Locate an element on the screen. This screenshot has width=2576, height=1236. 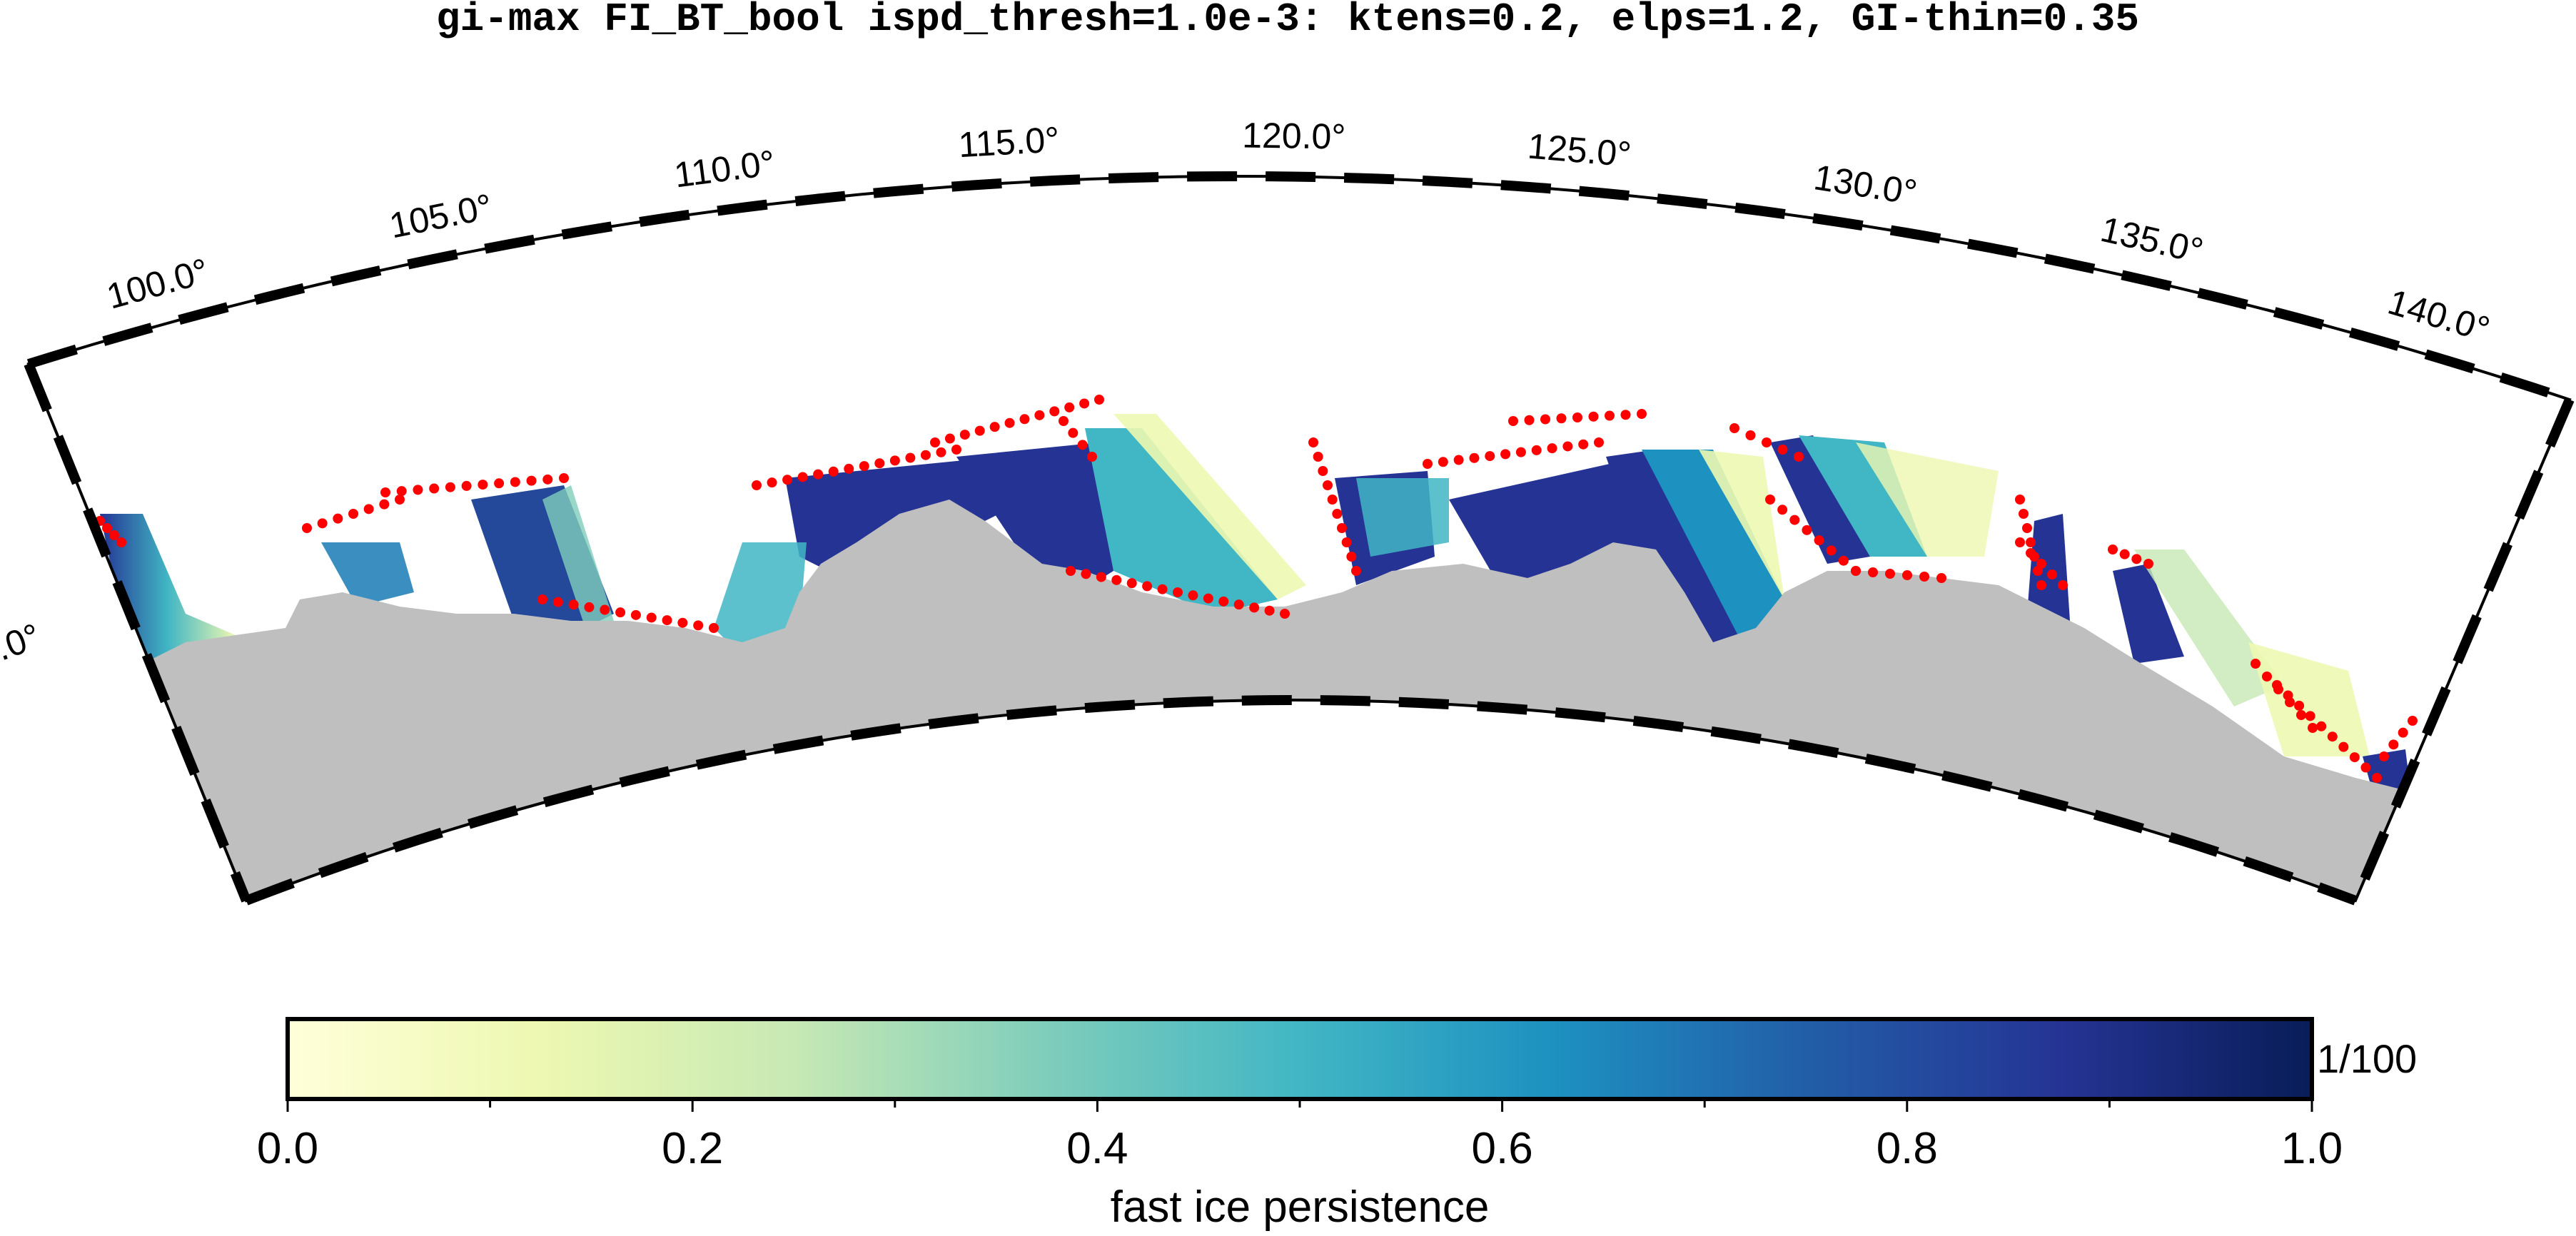
colorbar-ticks: 0.0 0.2 0.4 0.6 0.8 1.0 is located at coordinates (1300, 1136).